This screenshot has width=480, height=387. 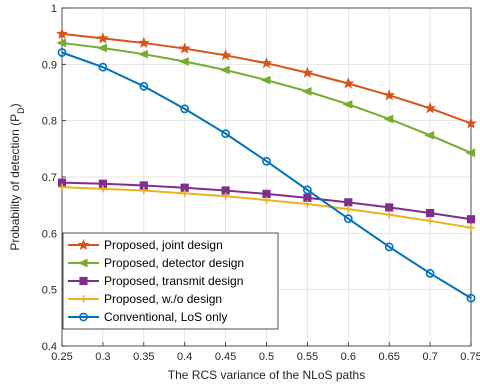 I want to click on x-tick-label: 0.55, so click(x=307, y=357).